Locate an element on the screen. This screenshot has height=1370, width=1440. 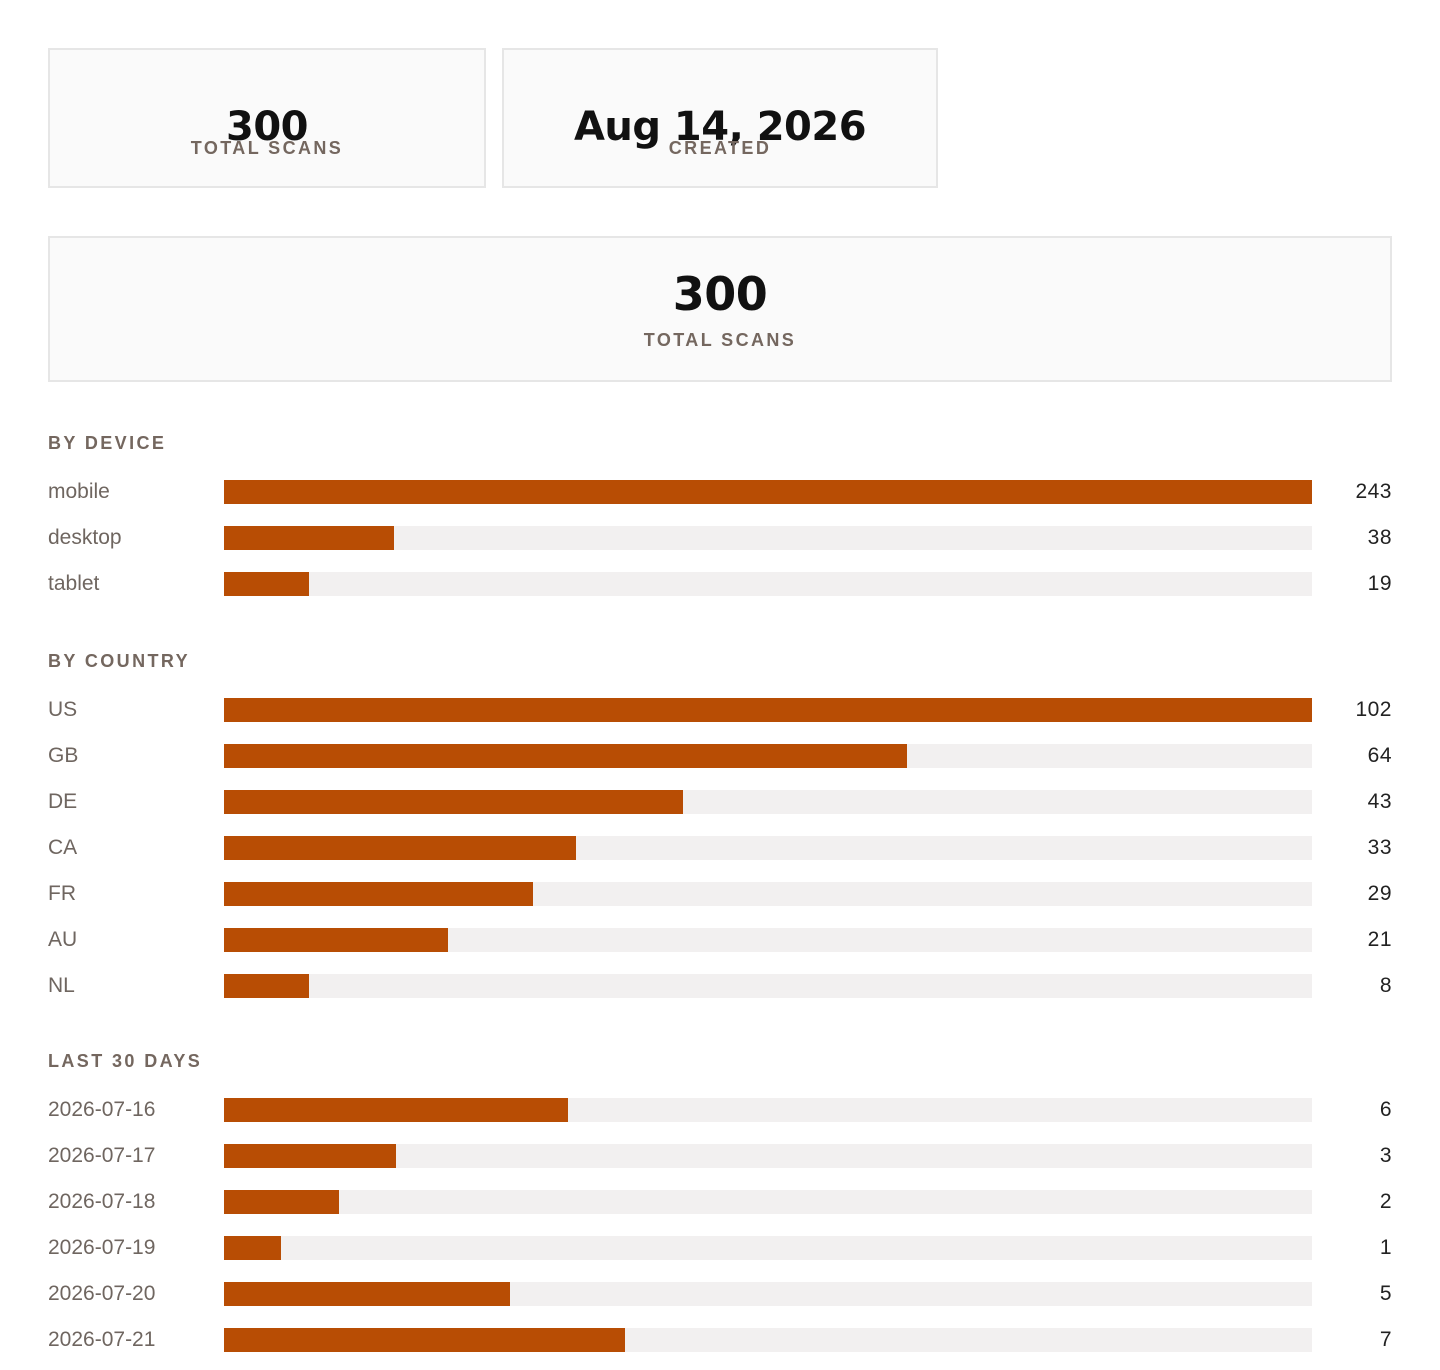
bar-label: mobile is located at coordinates (79, 491).